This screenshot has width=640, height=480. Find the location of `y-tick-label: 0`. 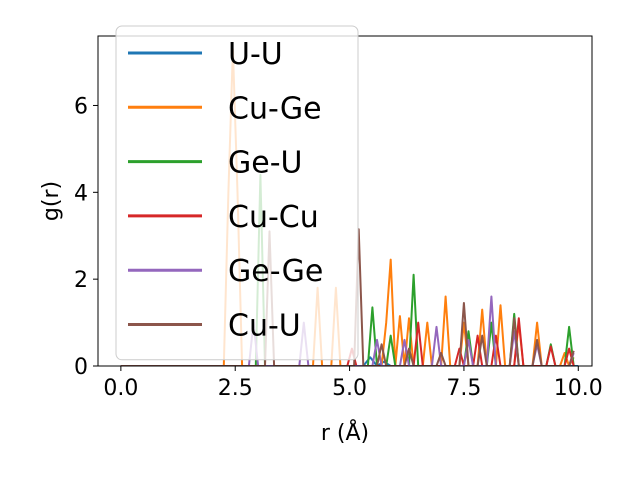

y-tick-label: 0 is located at coordinates (81, 367).